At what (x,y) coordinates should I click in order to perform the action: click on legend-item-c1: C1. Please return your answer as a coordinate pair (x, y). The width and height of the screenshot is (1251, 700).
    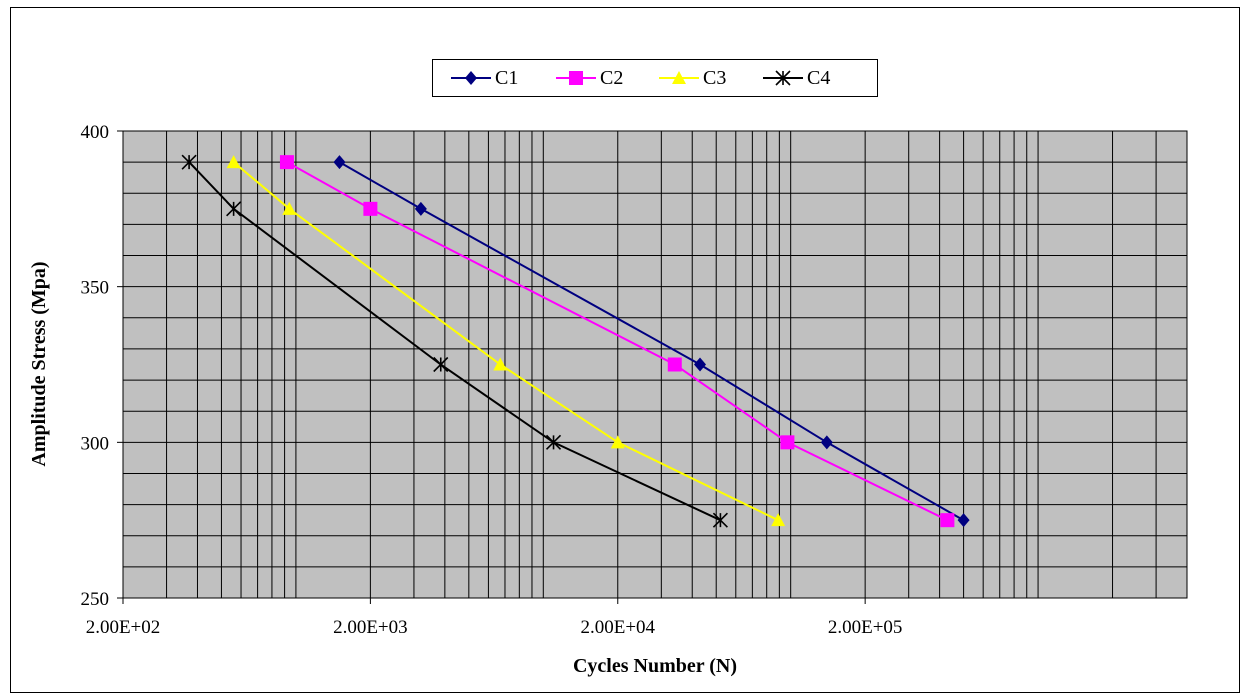
    Looking at the image, I should click on (499, 78).